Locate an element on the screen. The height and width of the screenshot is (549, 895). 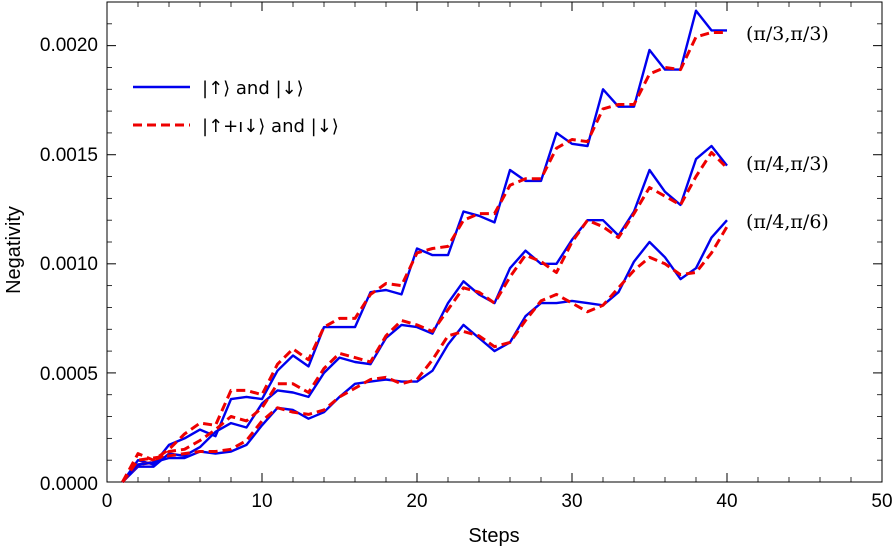
annotation-pi4-pi3: (π/4,π/3) is located at coordinates (787, 164).